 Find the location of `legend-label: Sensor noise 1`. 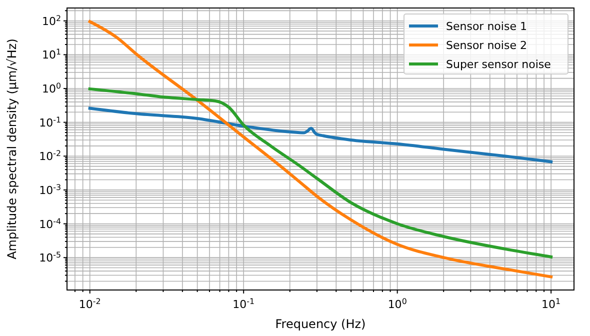

legend-label: Sensor noise 1 is located at coordinates (486, 26).